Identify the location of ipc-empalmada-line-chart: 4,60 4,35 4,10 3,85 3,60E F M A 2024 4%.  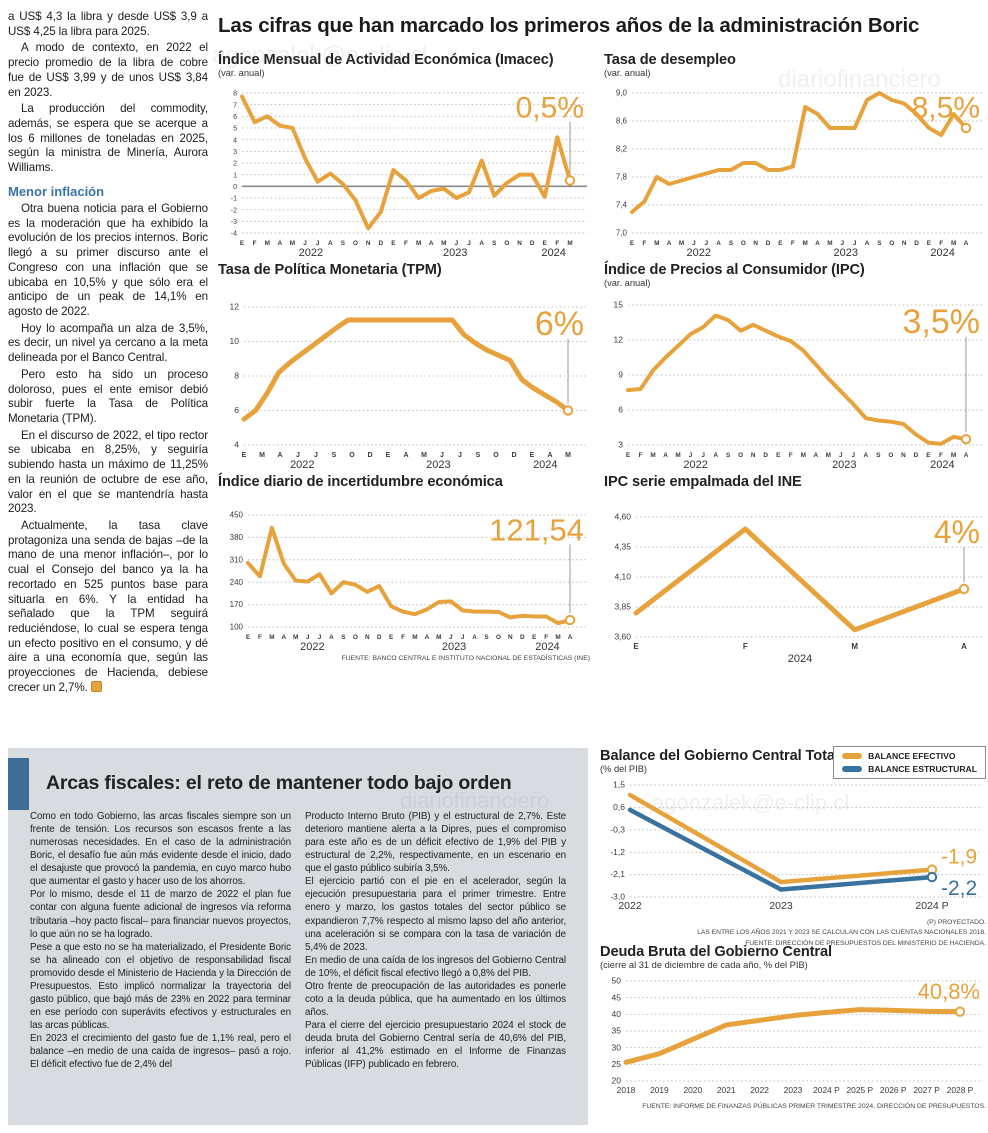
(798, 588).